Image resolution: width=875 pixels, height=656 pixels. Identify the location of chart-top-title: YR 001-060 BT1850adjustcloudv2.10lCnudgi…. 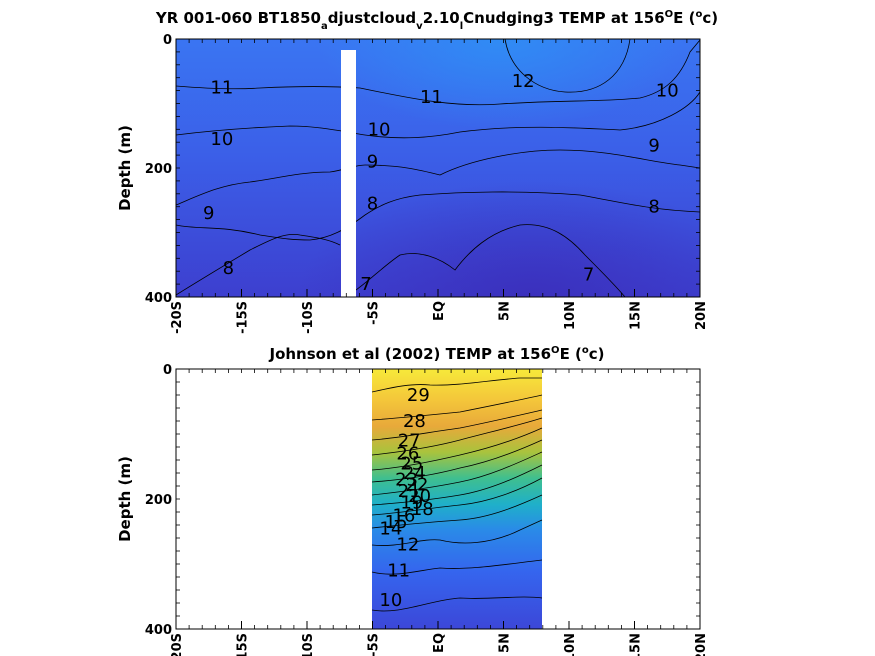
(436, 20).